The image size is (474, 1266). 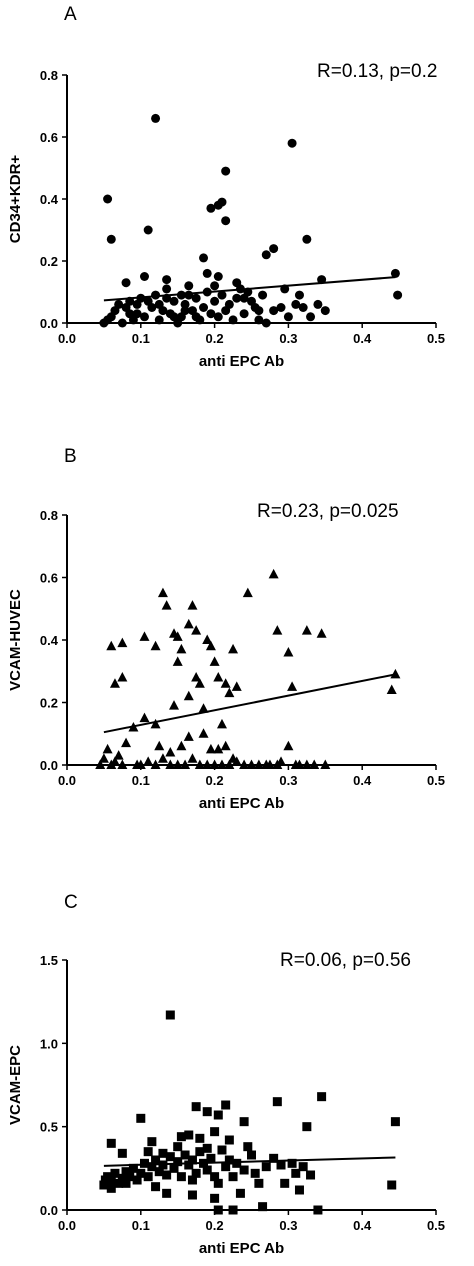 I want to click on y-tick-label: 1.5, so click(x=49, y=960).